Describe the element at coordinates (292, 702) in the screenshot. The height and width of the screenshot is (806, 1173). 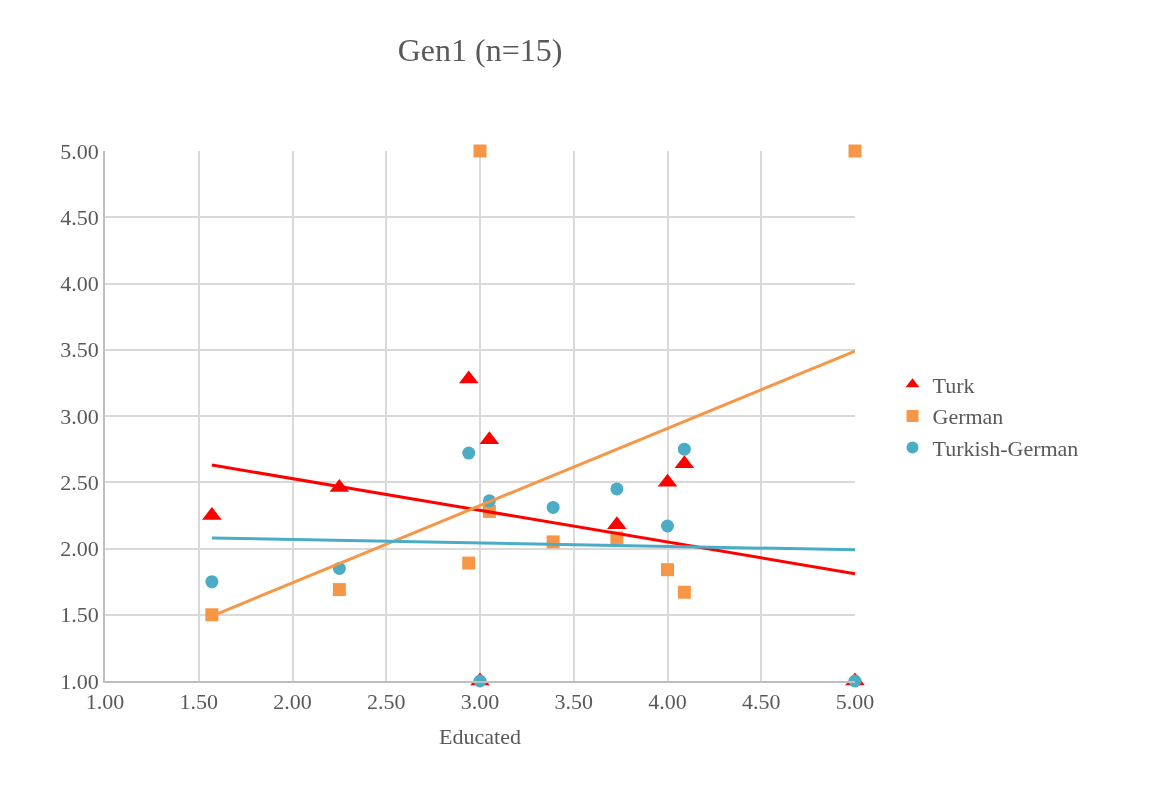
I see `x-tick-label: 2.00` at that location.